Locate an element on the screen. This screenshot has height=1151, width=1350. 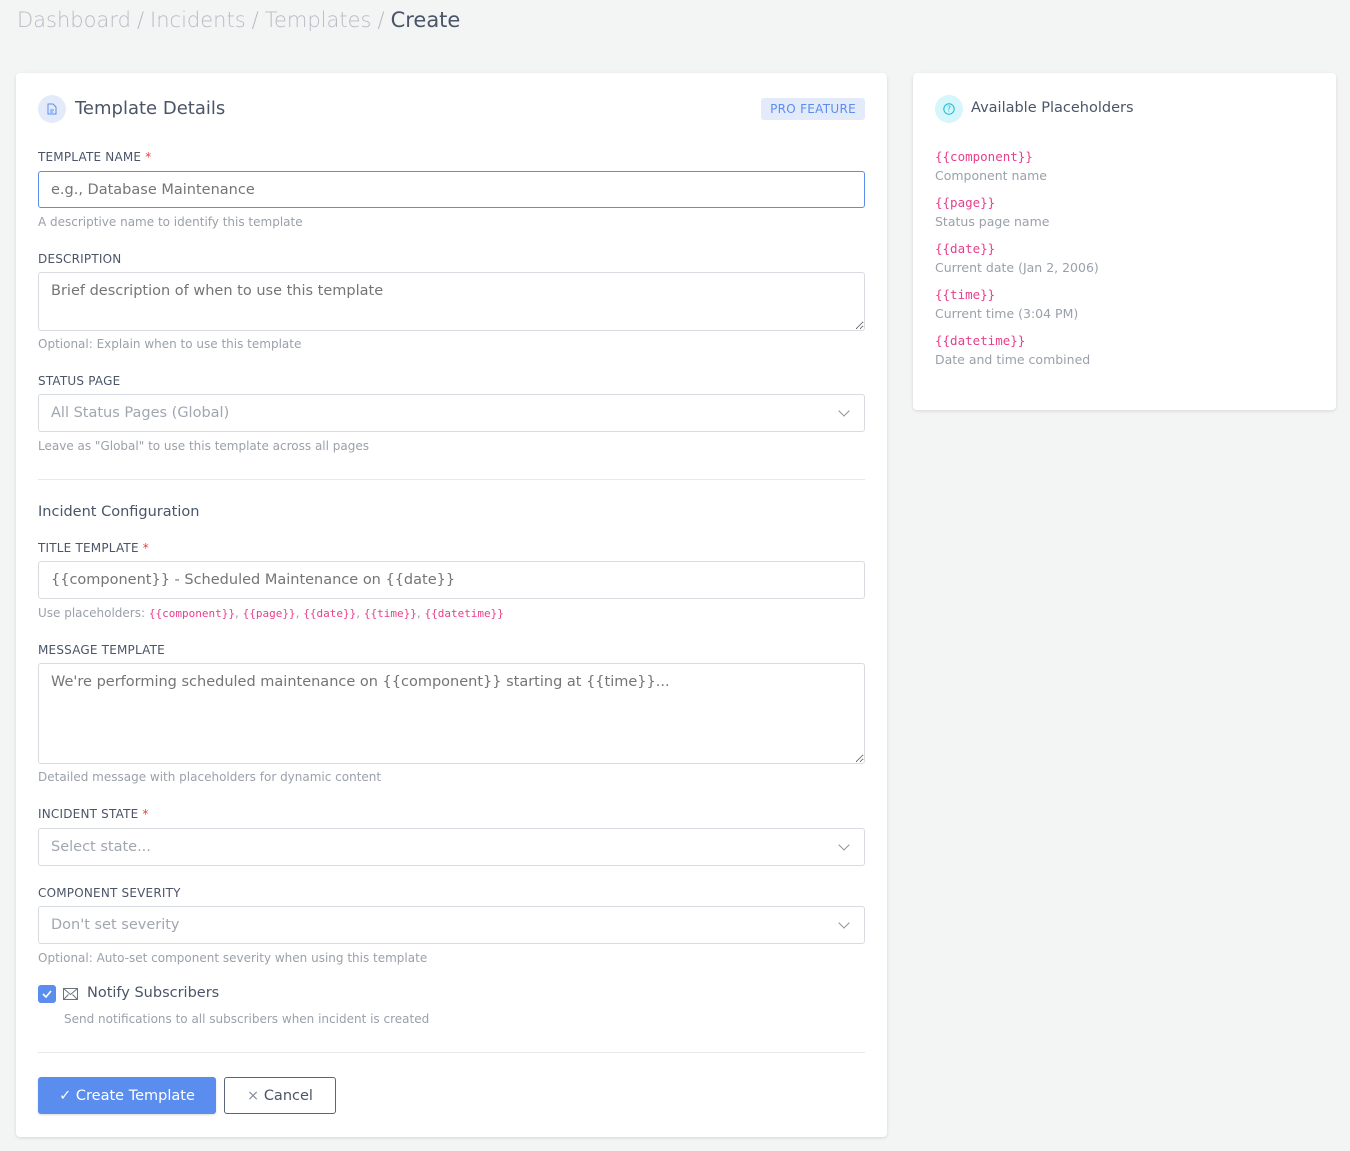
help-circle-icon: ? is located at coordinates (949, 109).